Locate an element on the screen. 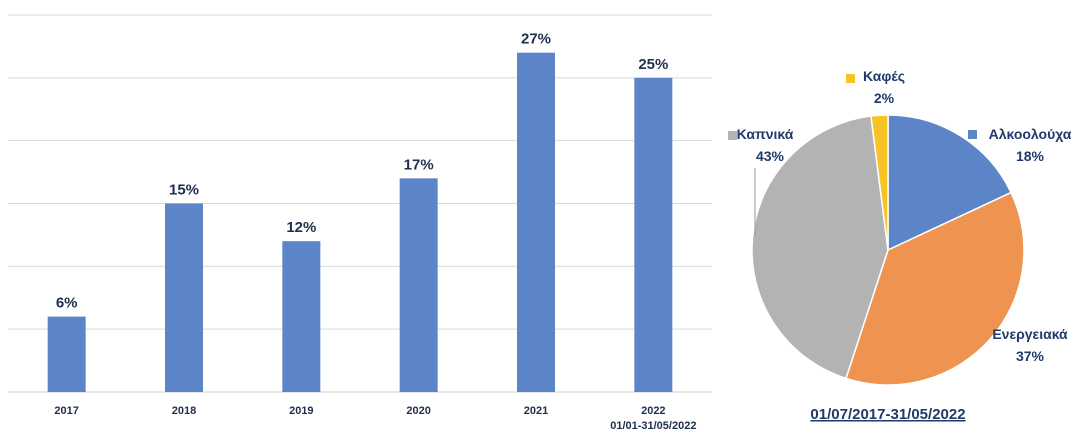  slice-value-0: 18% is located at coordinates (1030, 156).